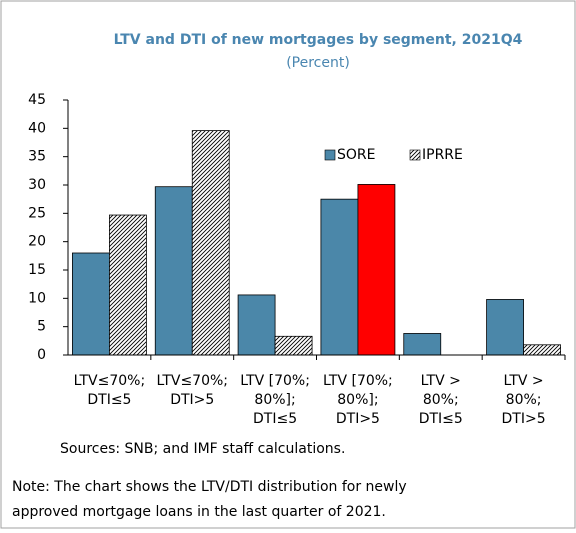 The image size is (576, 533). Describe the element at coordinates (37, 298) in the screenshot. I see `y-tick-label: 10` at that location.